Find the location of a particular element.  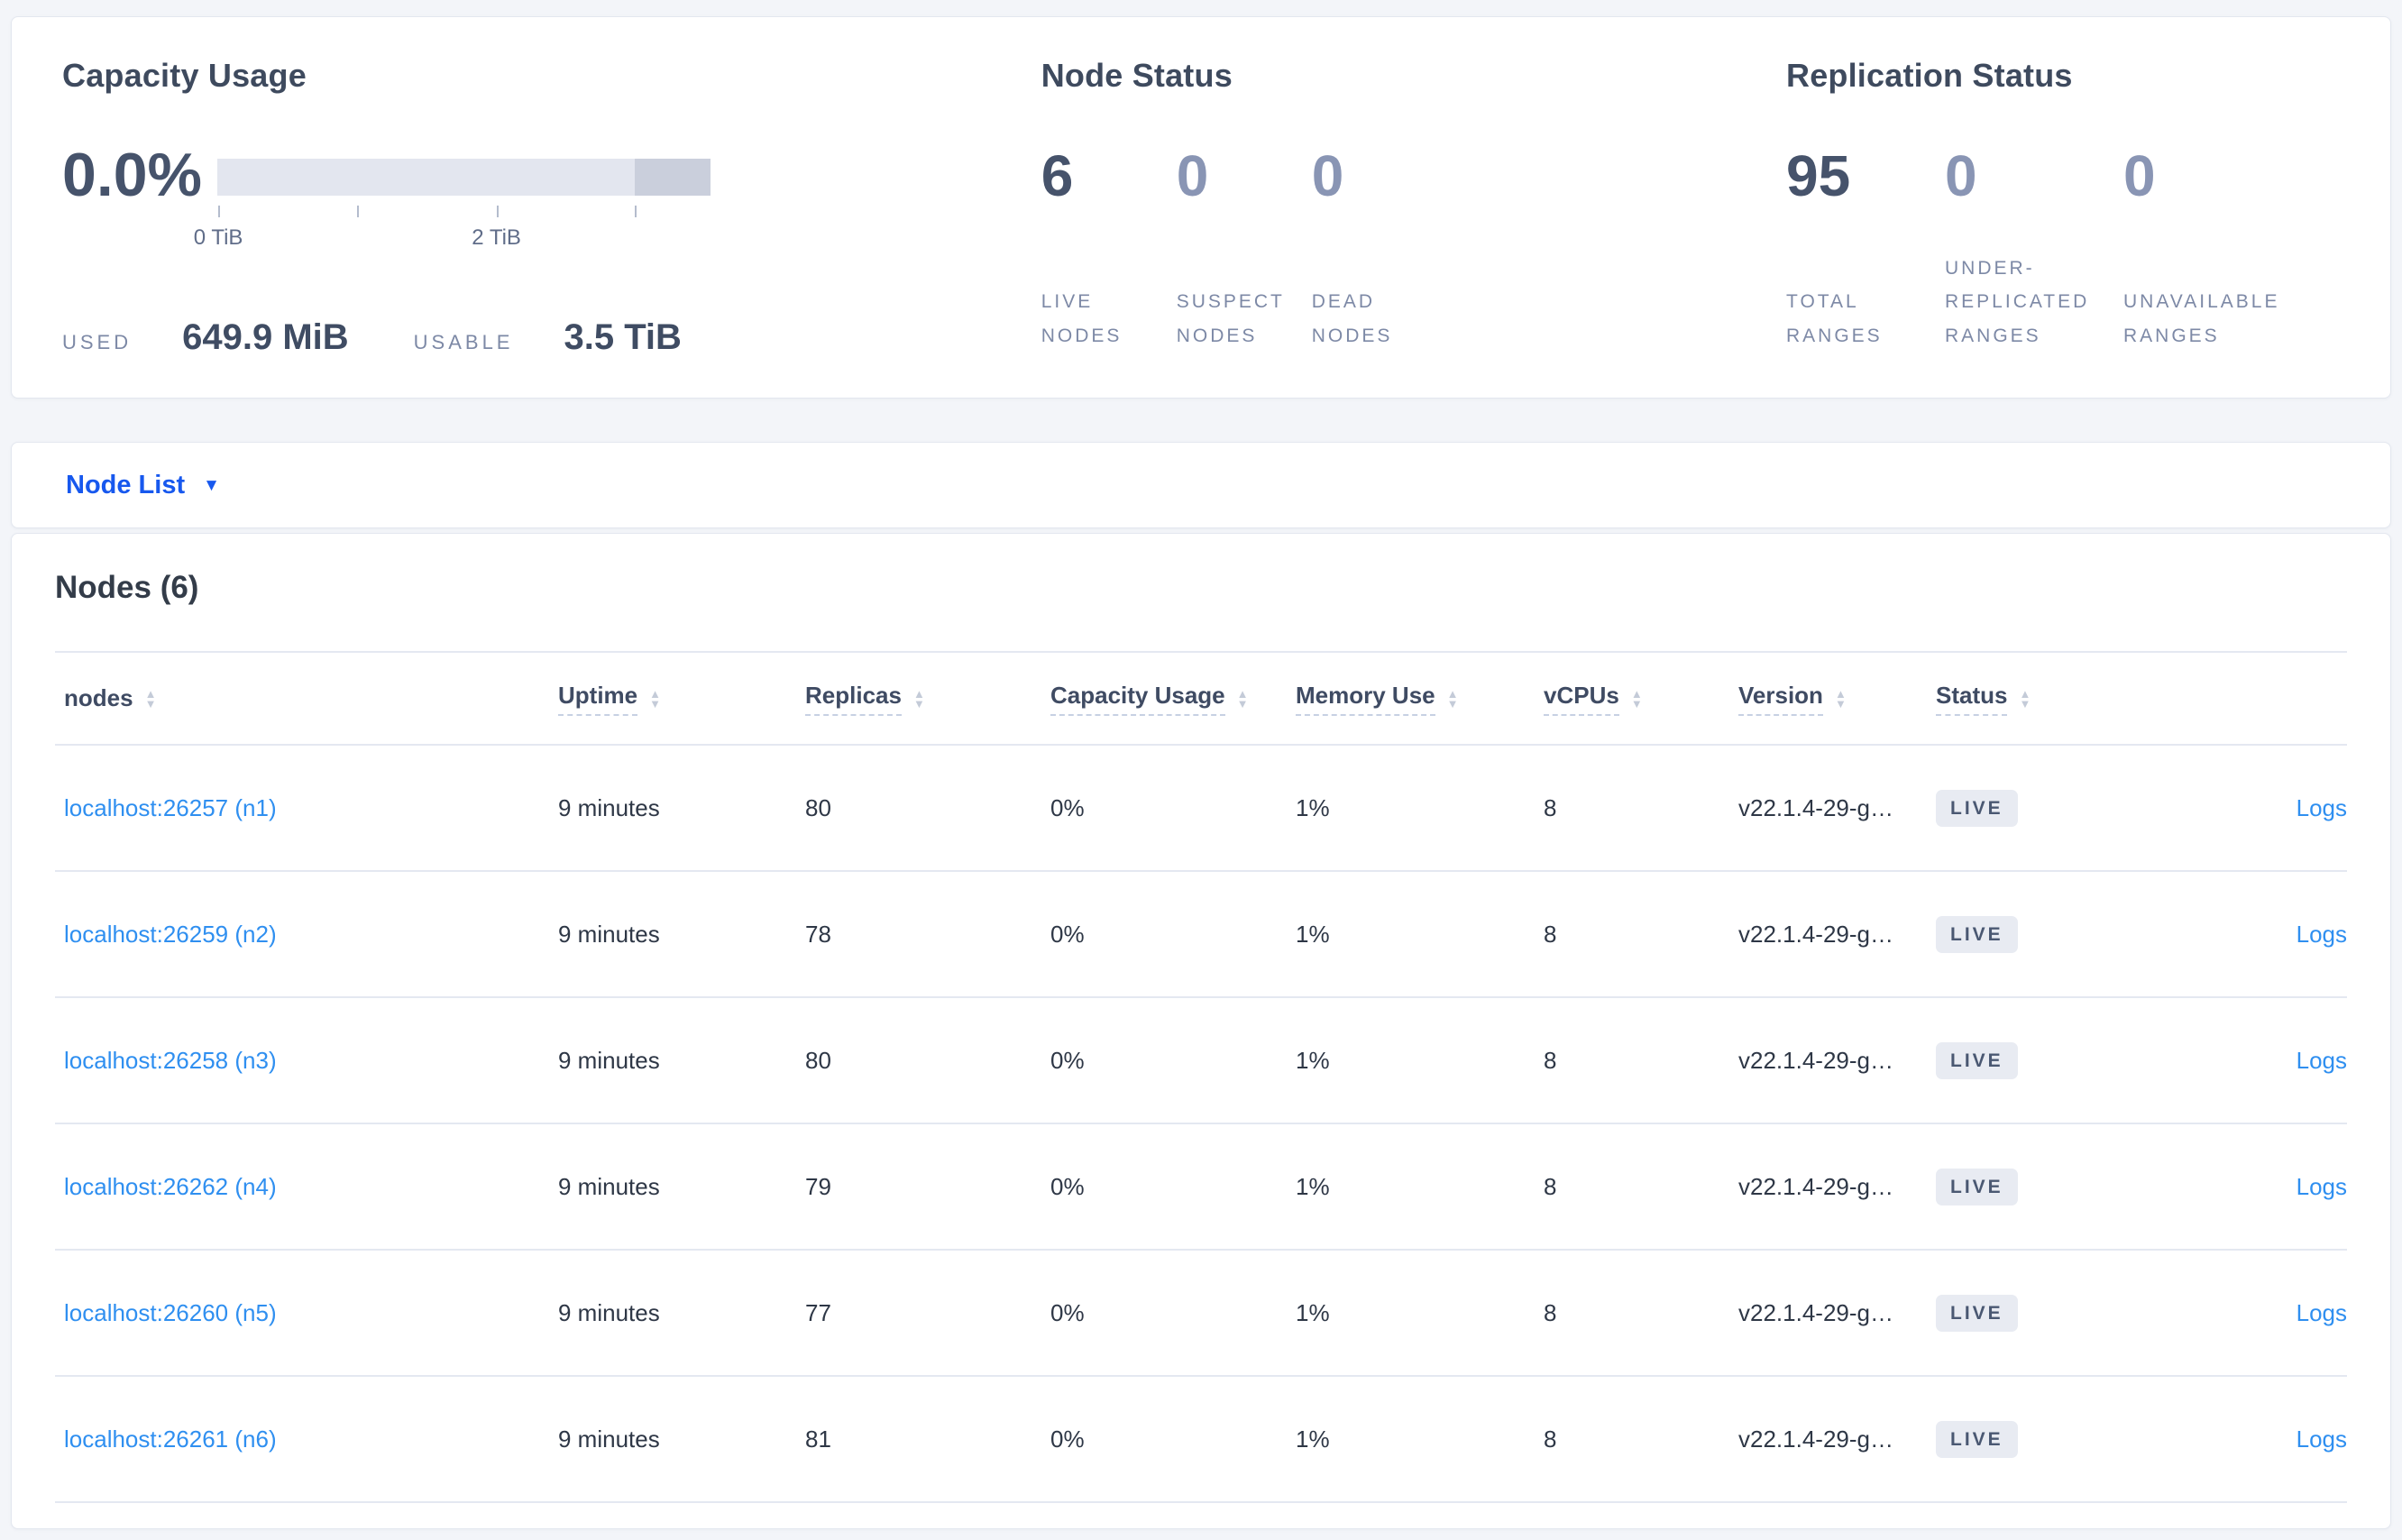

node-link: localhost:26262 (n4) is located at coordinates (170, 1186).